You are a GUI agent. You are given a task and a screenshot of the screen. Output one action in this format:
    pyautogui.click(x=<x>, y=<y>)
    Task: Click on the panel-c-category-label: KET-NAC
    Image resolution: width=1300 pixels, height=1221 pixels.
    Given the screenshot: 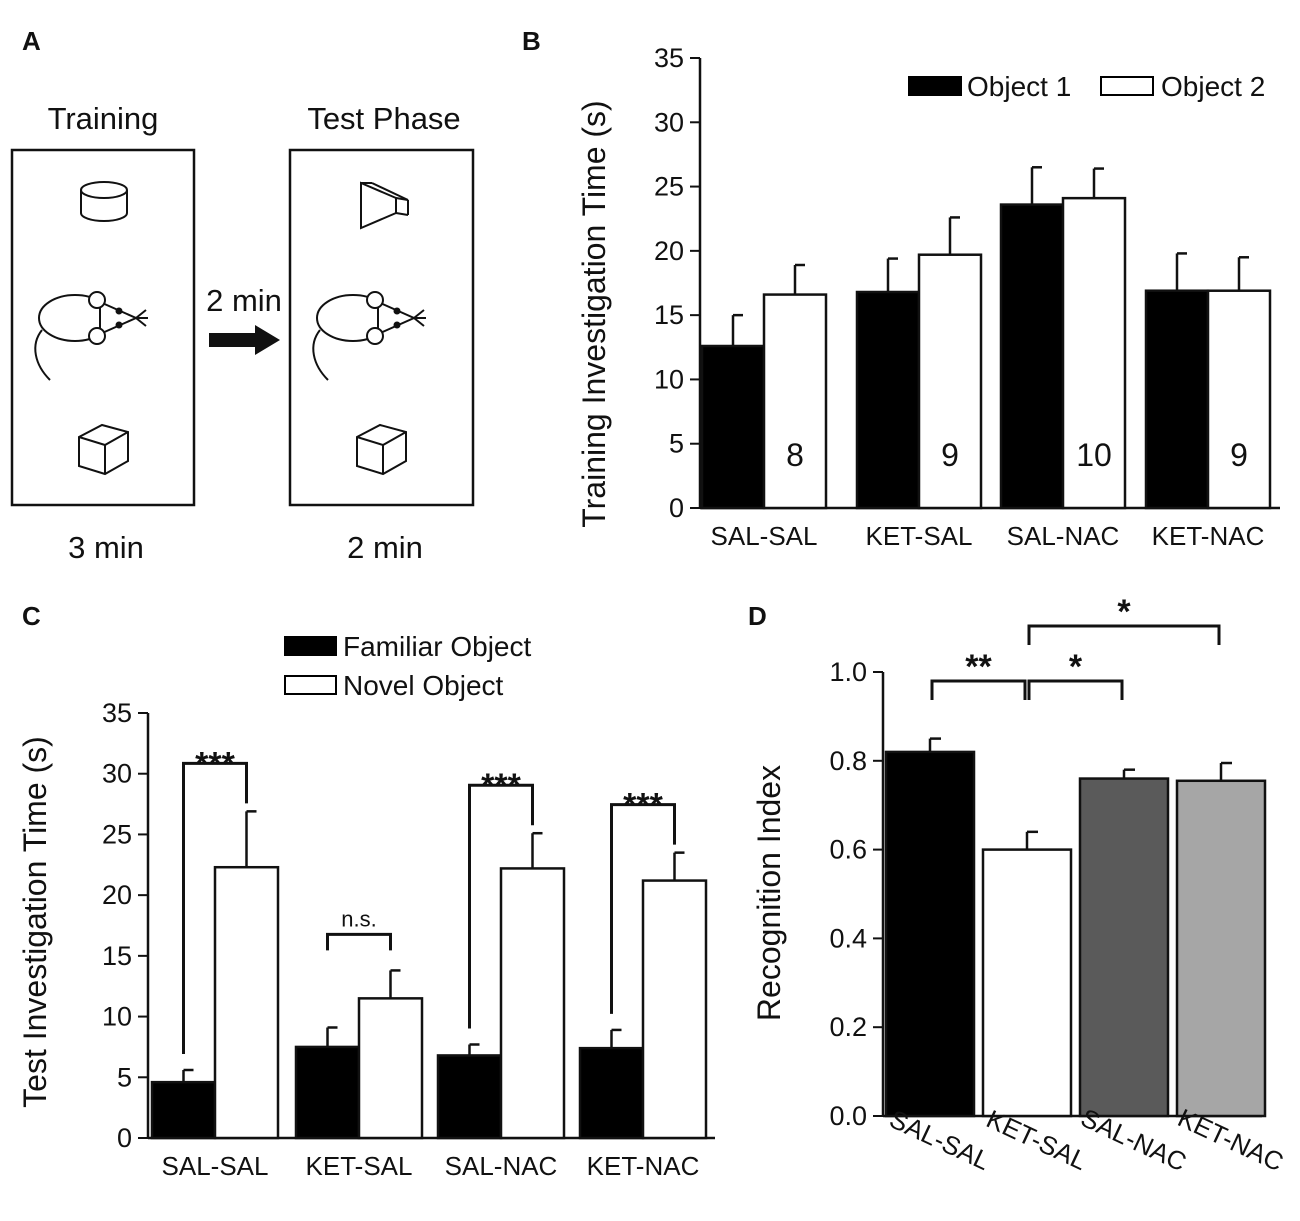 What is the action you would take?
    pyautogui.click(x=643, y=1166)
    